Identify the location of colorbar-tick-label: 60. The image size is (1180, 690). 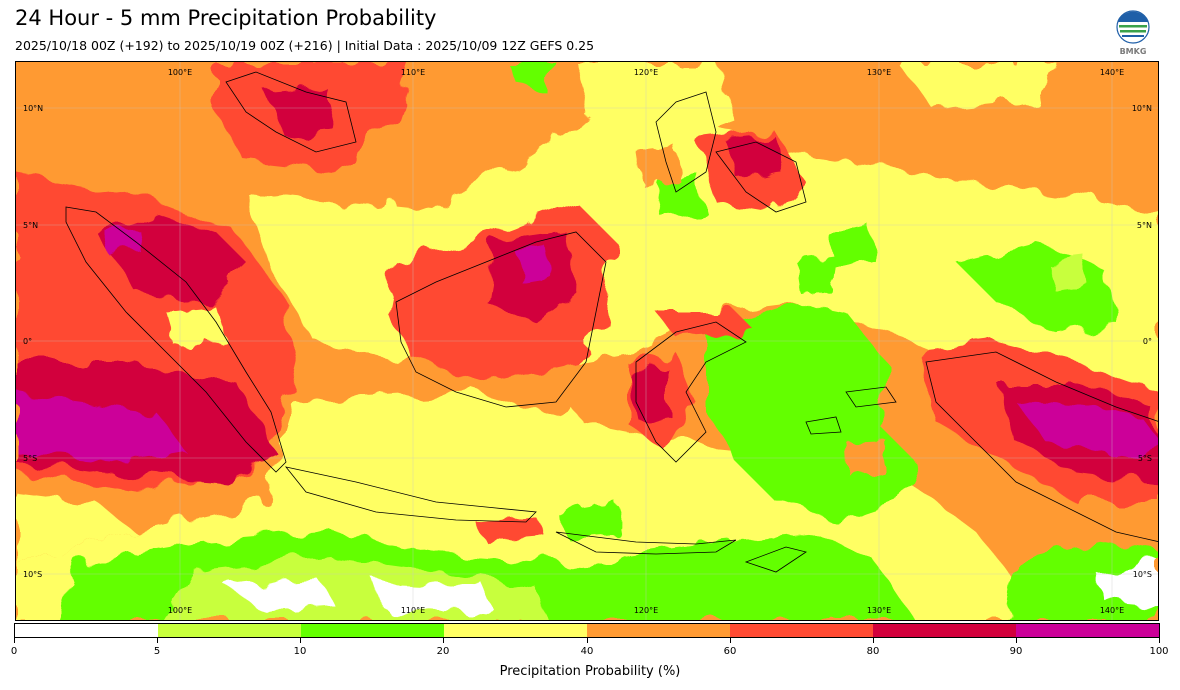
(730, 651).